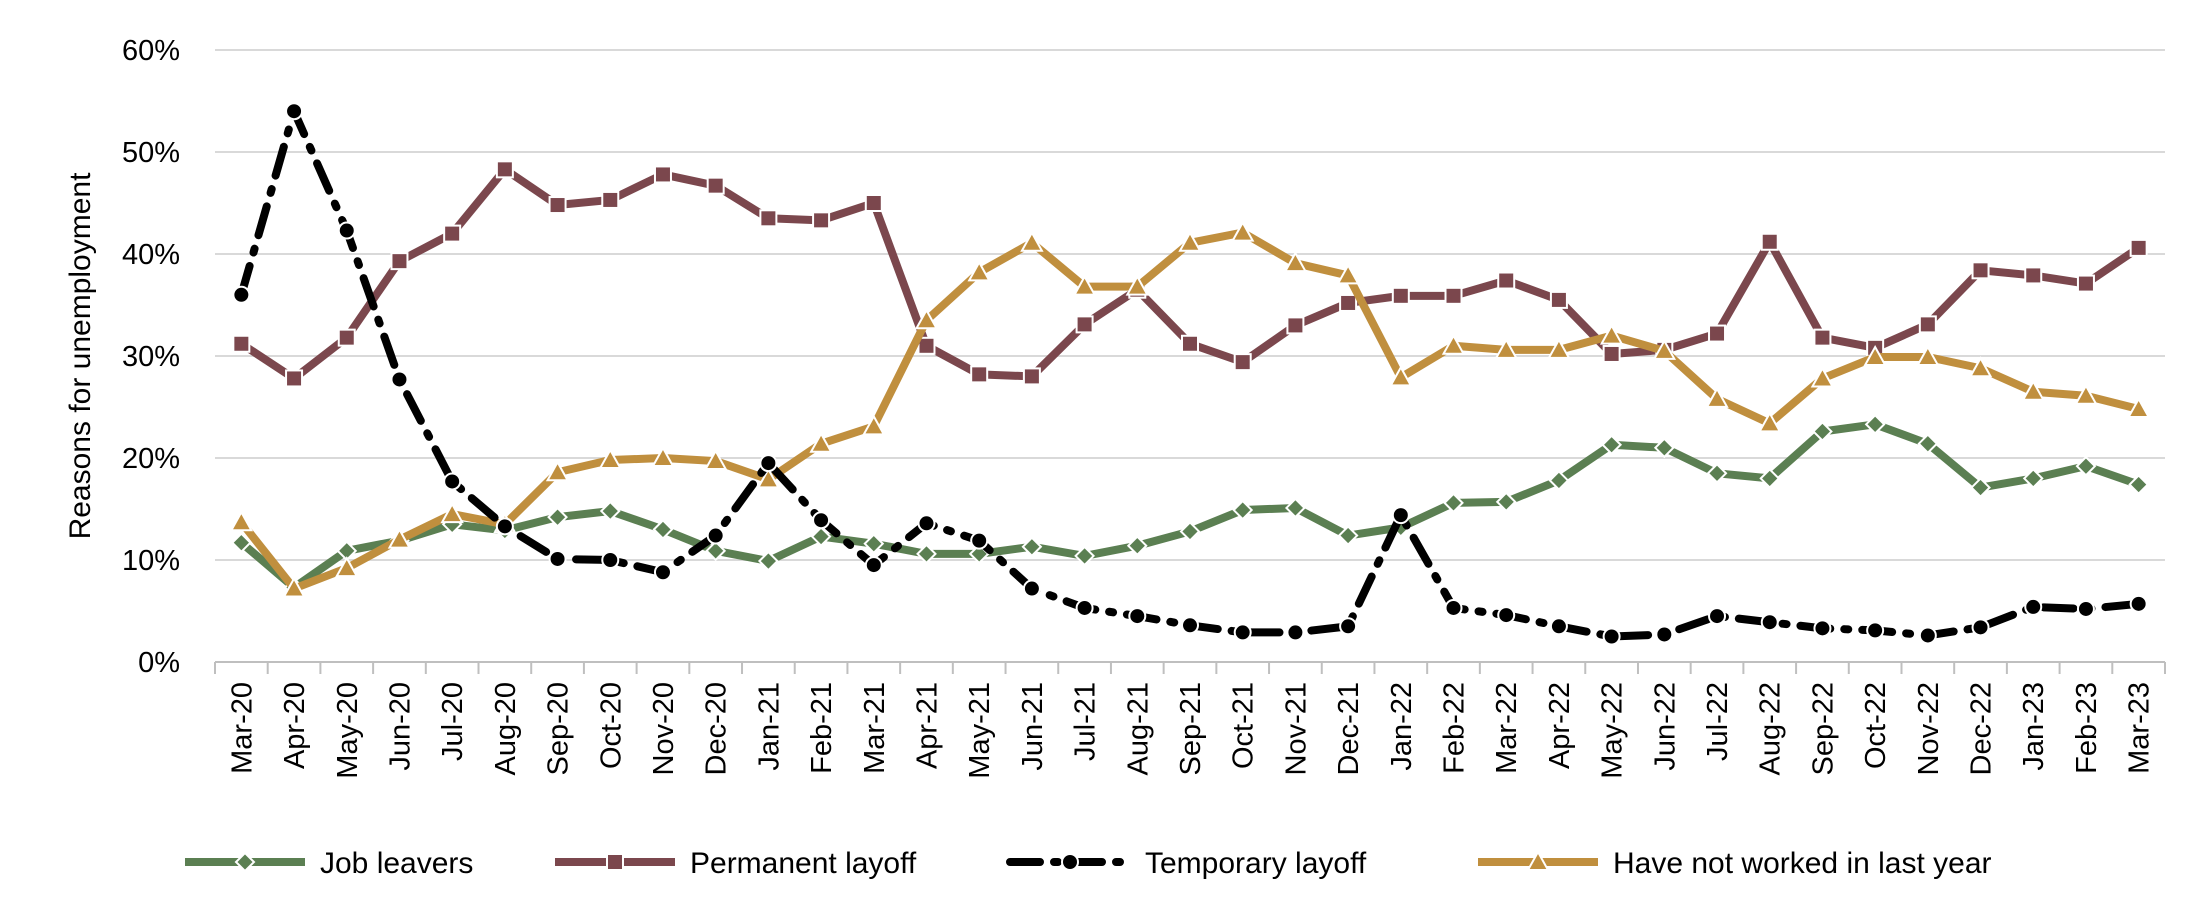 The width and height of the screenshot is (2199, 923). What do you see at coordinates (769, 726) in the screenshot?
I see `x-tick-label: Jan-21` at bounding box center [769, 726].